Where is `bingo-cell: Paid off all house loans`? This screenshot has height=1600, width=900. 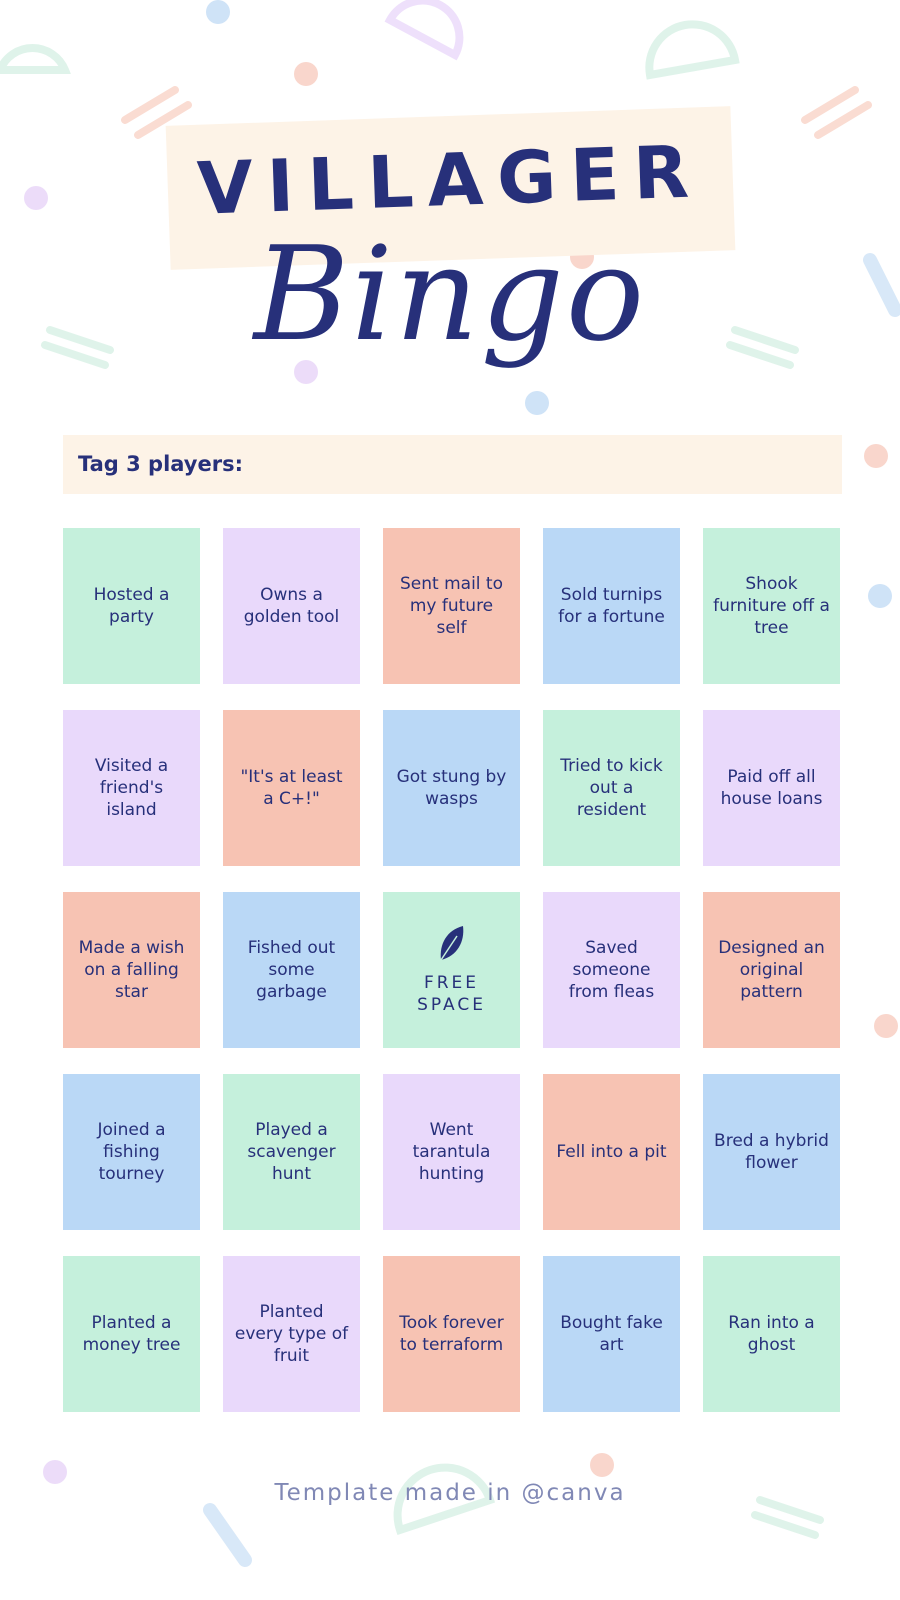
bingo-cell: Paid off all house loans is located at coordinates (771, 788).